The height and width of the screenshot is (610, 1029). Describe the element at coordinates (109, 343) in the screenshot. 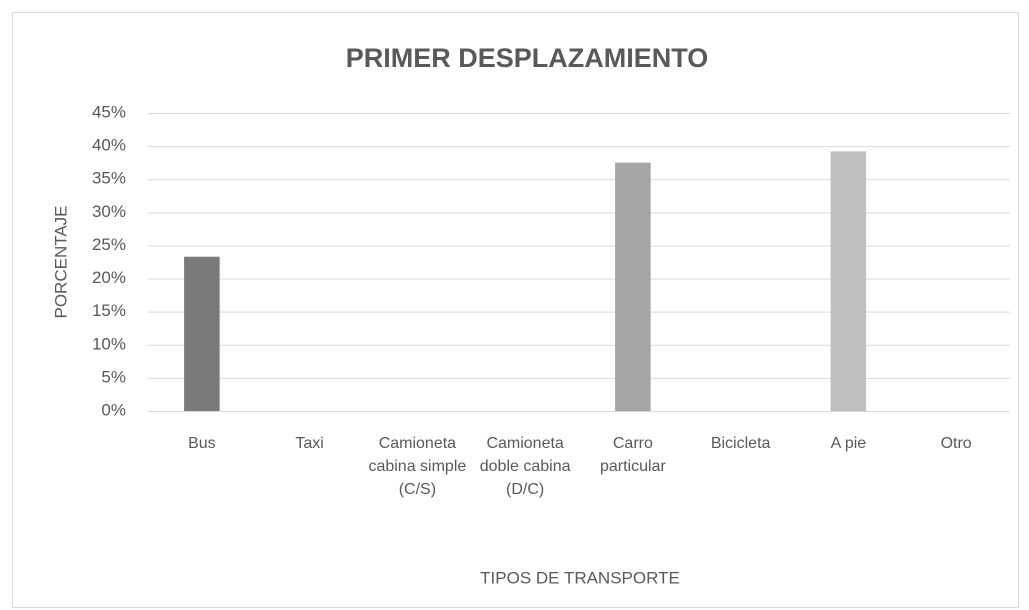

I see `y-tick-label: 10%` at that location.